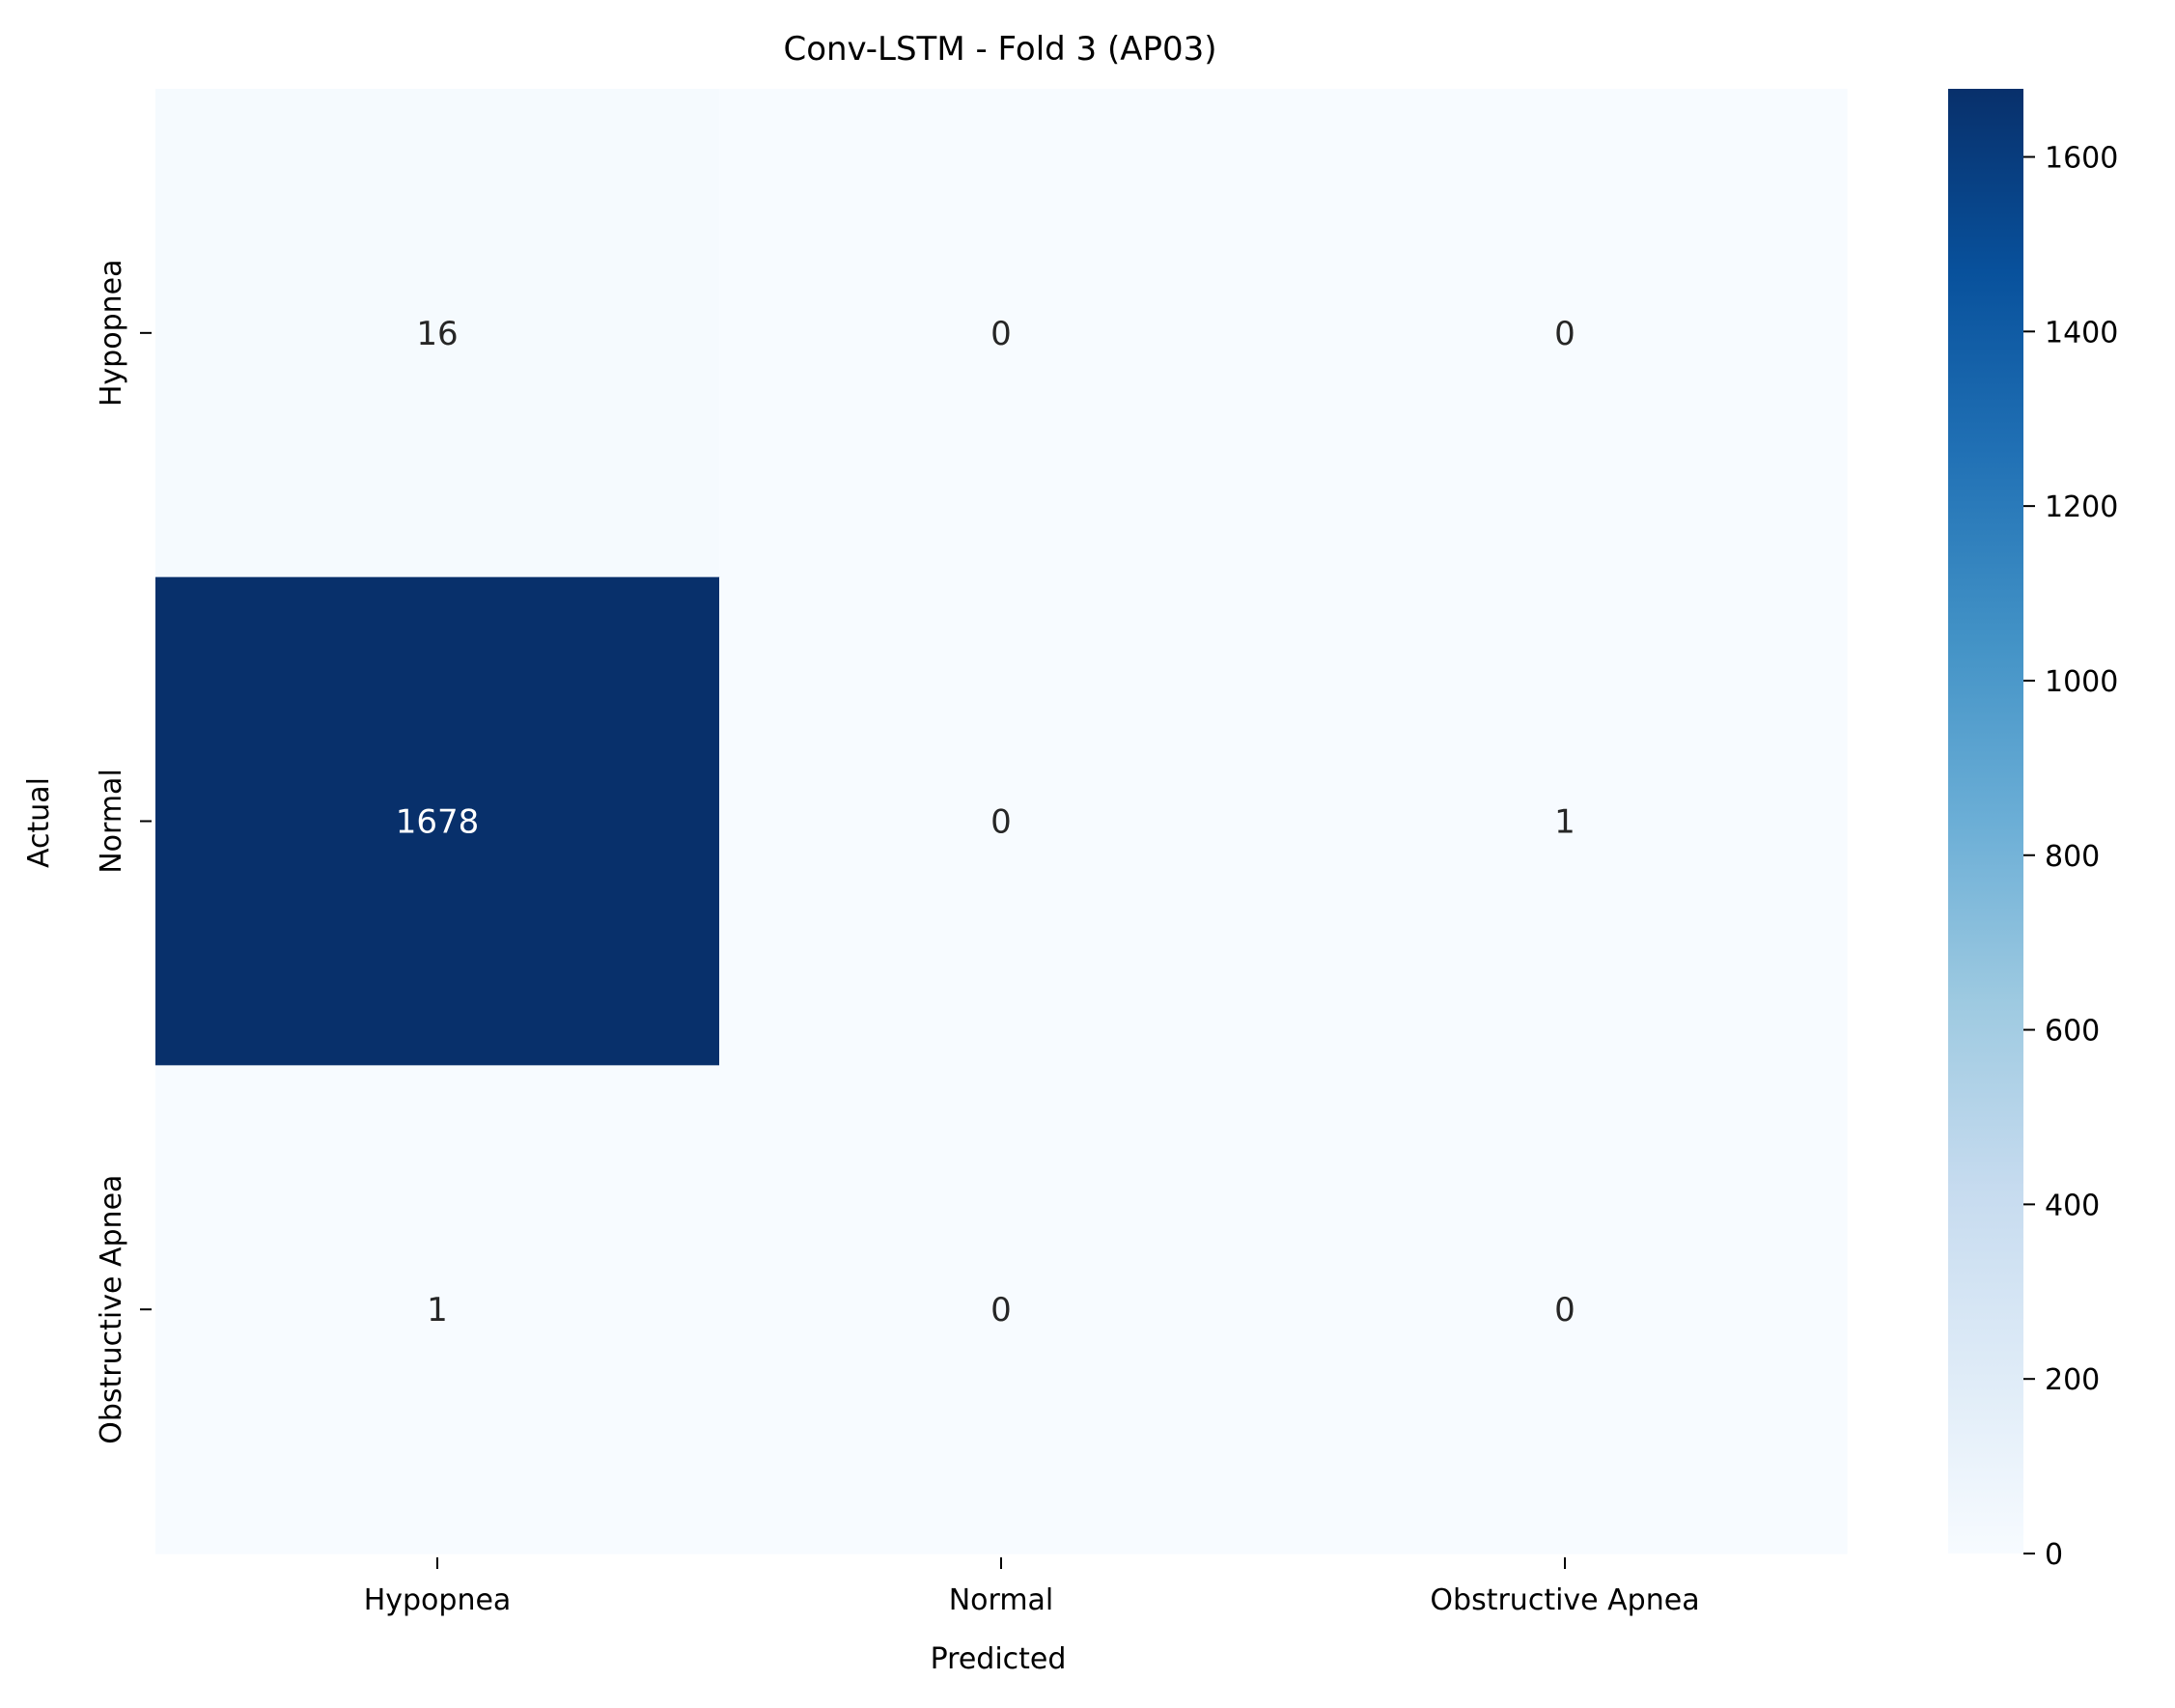 The image size is (2175, 1708). Describe the element at coordinates (2072, 1206) in the screenshot. I see `colorbar-tick-label: 400` at that location.